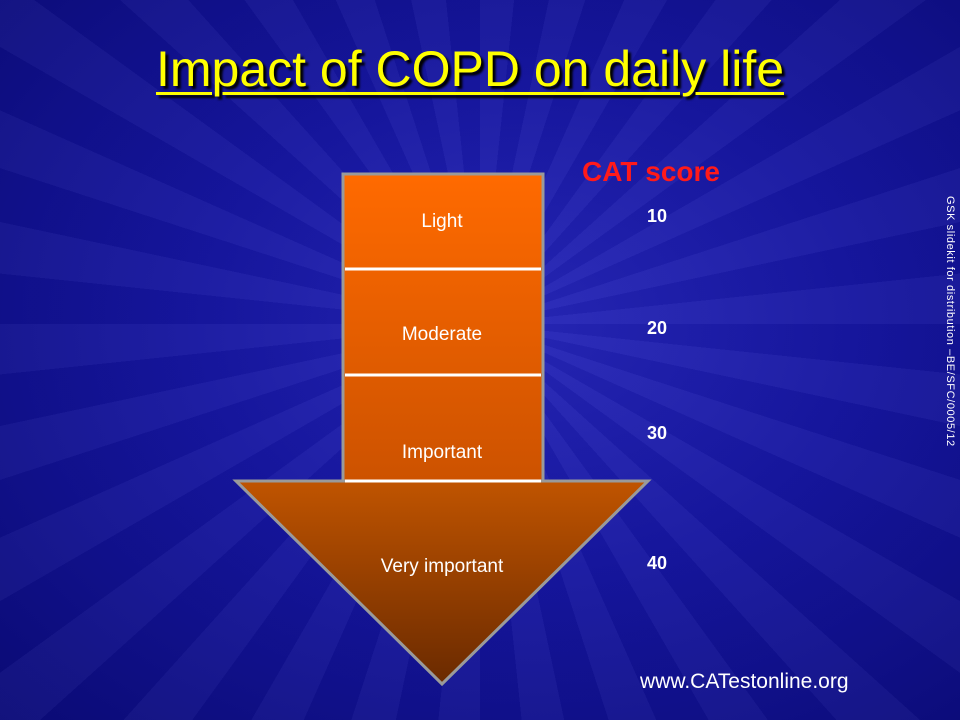 The height and width of the screenshot is (720, 960). I want to click on website-link: www.CATestonline.org, so click(744, 681).